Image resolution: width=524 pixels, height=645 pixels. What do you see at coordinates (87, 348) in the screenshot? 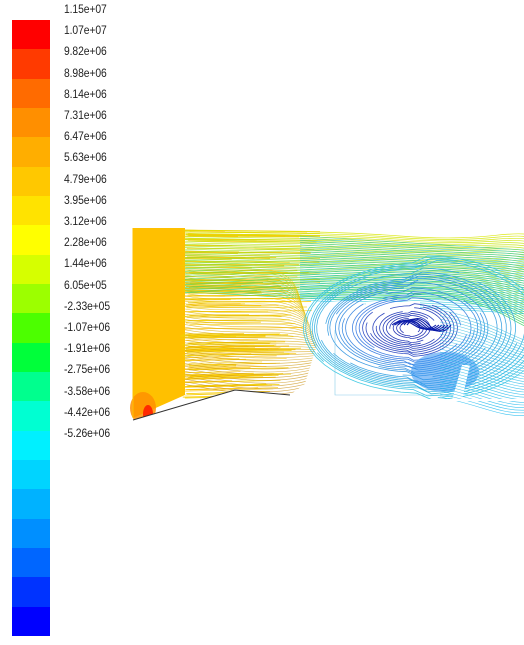
I see `colorbar-label: -1.91e+06` at bounding box center [87, 348].